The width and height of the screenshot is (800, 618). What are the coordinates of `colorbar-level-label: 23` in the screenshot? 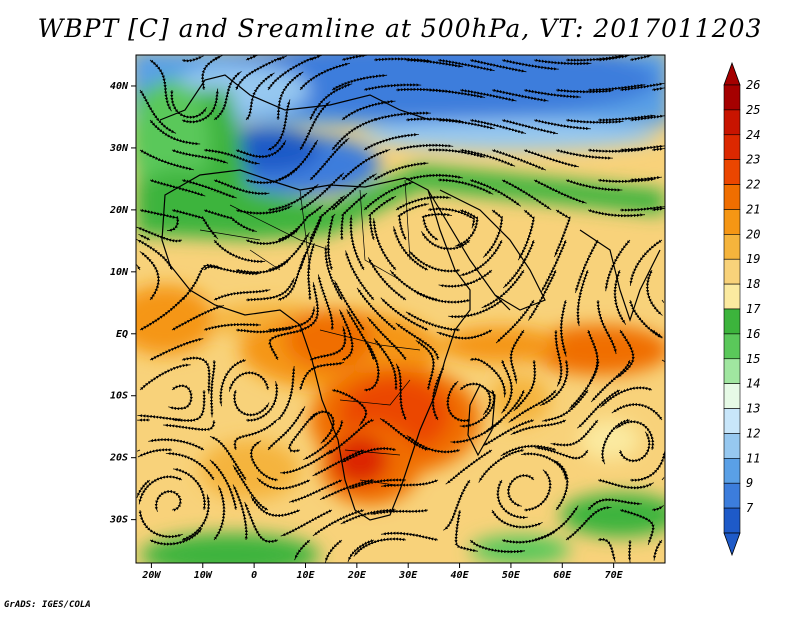 It's located at (753, 160).